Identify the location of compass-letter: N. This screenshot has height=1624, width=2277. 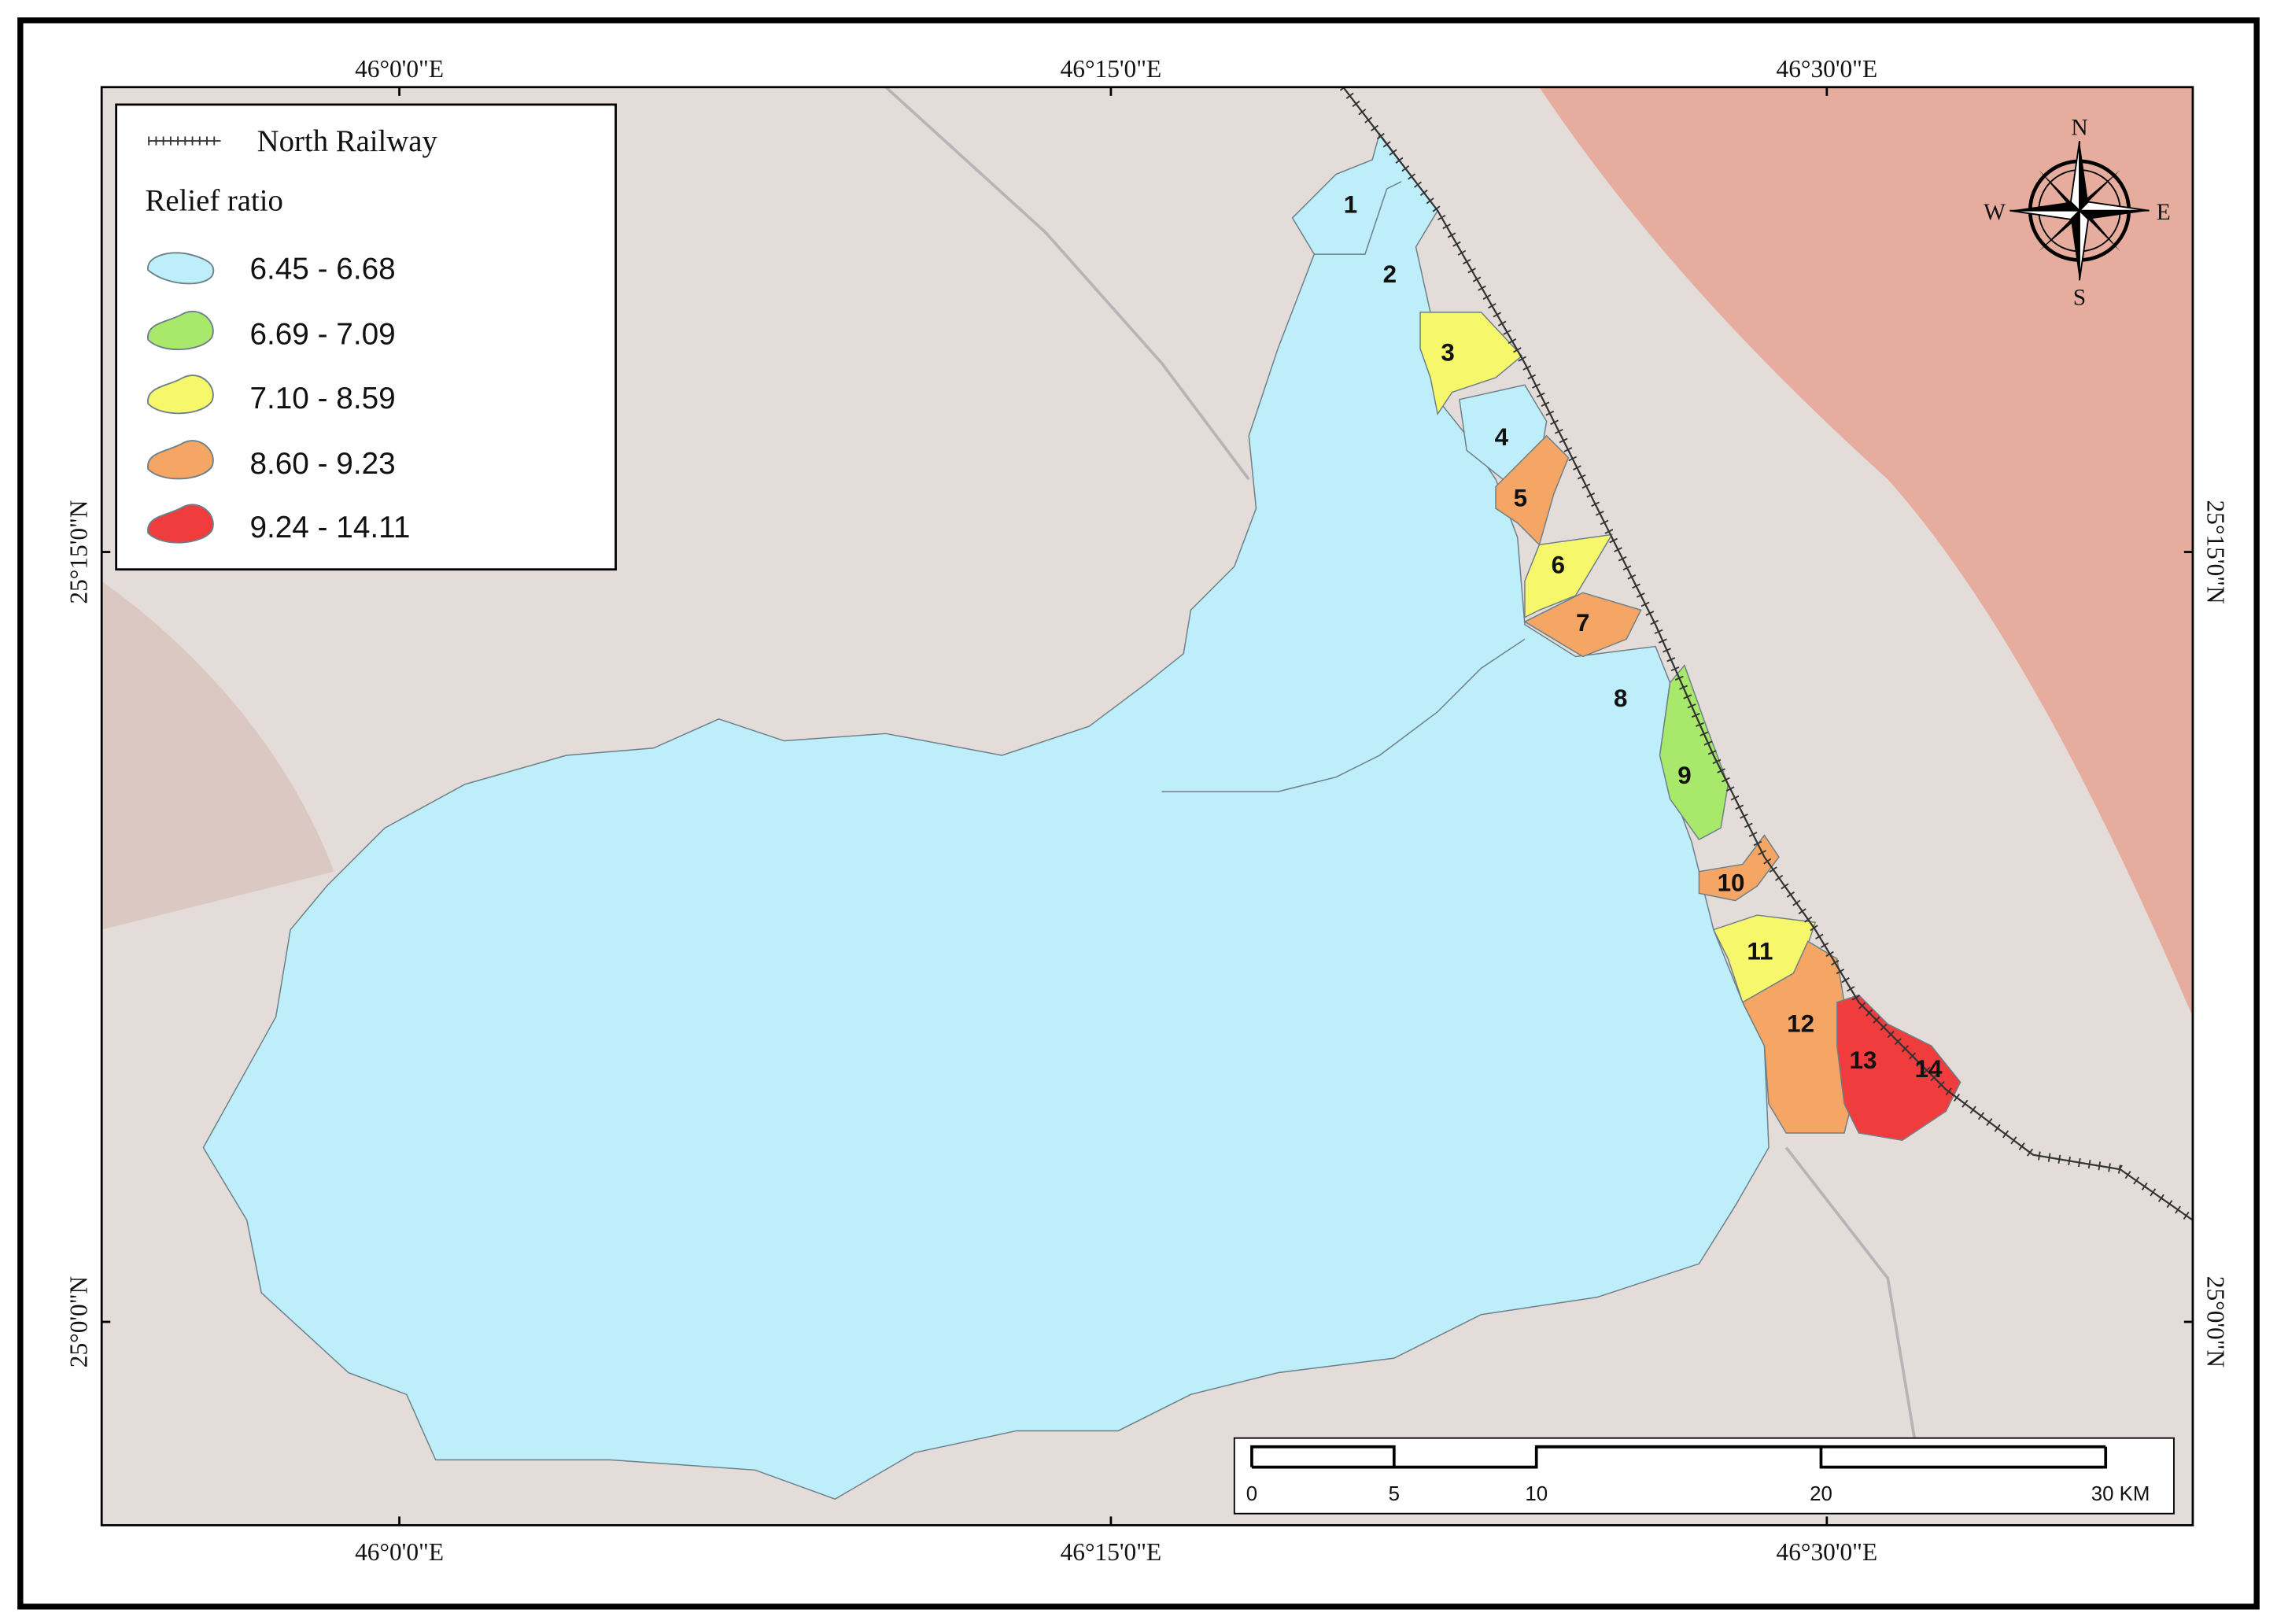
(2079, 128).